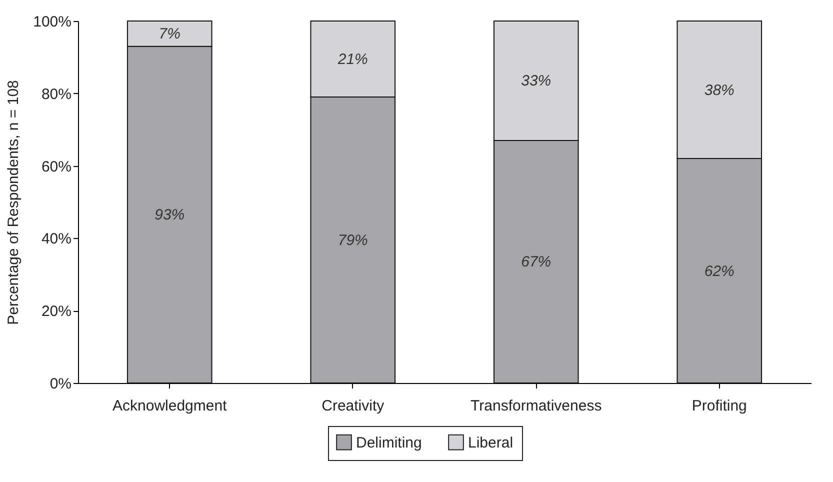 This screenshot has height=482, width=833. What do you see at coordinates (170, 406) in the screenshot?
I see `x-tick-label: Acknowledgment` at bounding box center [170, 406].